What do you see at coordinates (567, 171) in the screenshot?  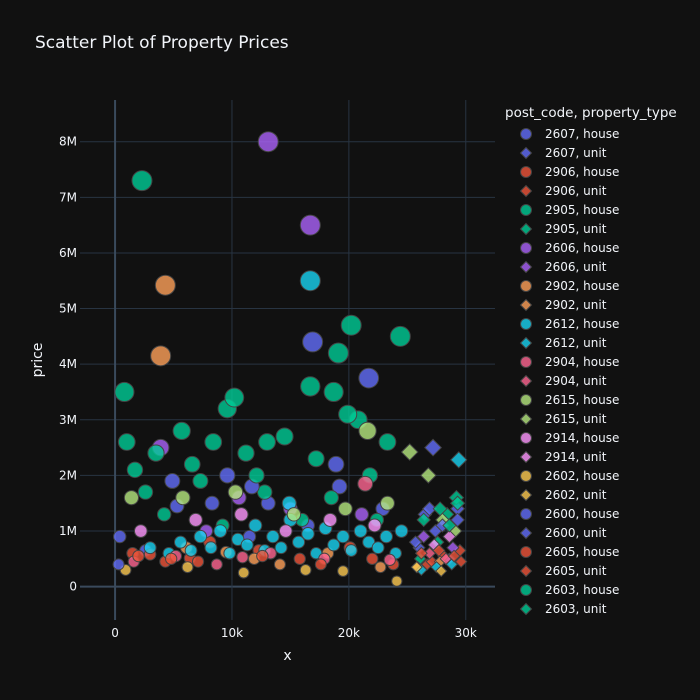 I see `legend-item-2906-house: 2906, house` at bounding box center [567, 171].